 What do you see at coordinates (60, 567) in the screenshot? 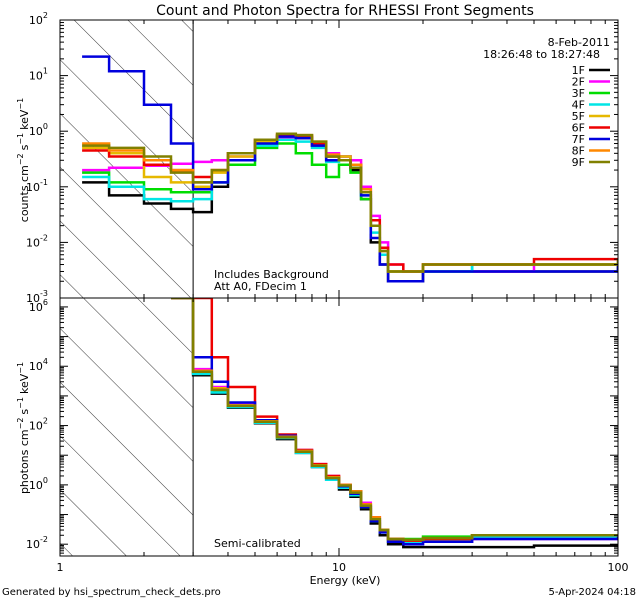
I see `x-tick-label: 1` at bounding box center [60, 567].